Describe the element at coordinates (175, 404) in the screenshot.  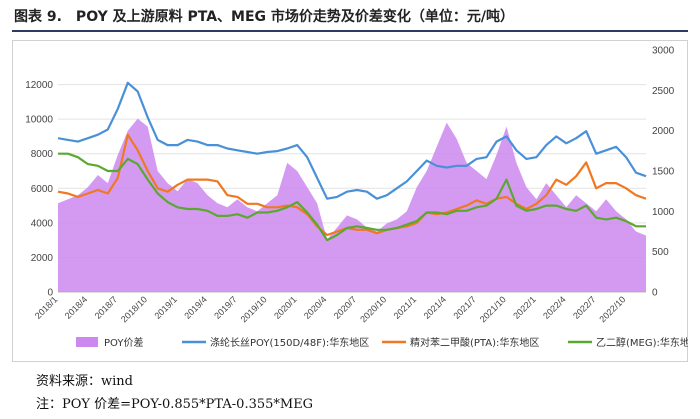
I see `formula-note: 注：POY 价差=POY-0.855*PTA-0.355*MEG` at that location.